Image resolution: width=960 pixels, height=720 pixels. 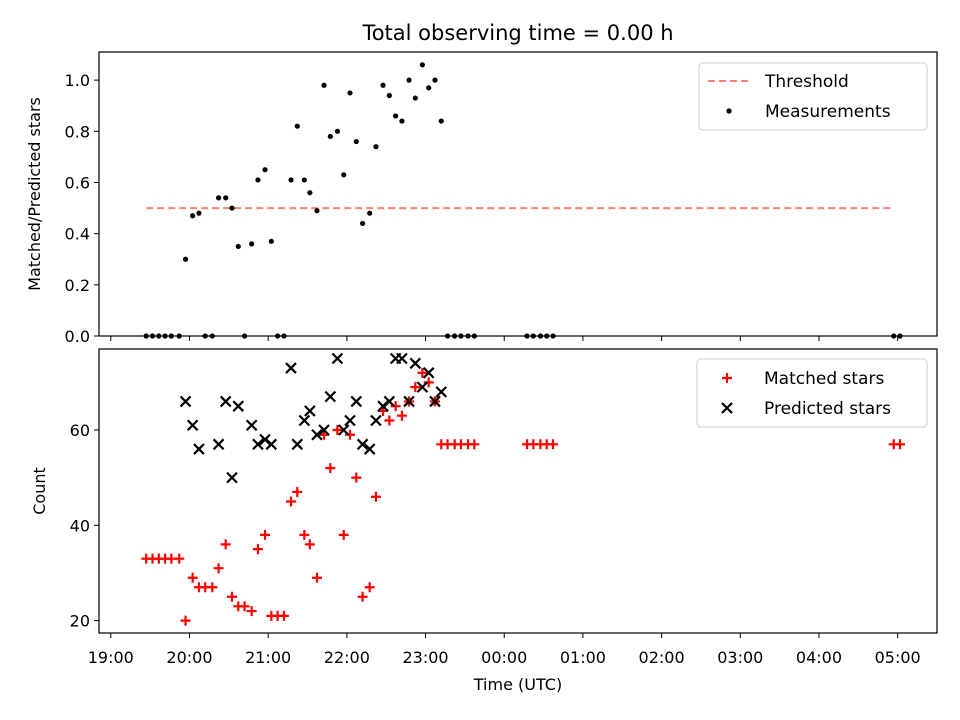 I want to click on ratio-ytick-label: 0.2, so click(x=77, y=285).